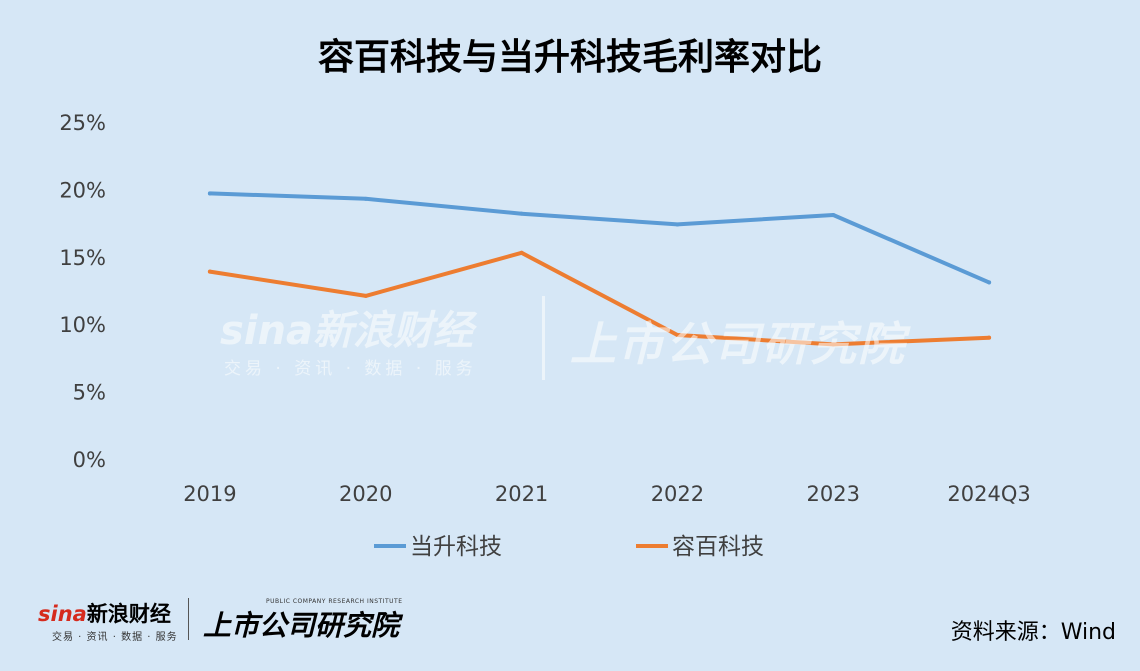 This screenshot has height=671, width=1140. What do you see at coordinates (521, 494) in the screenshot?
I see `x-tick-label: 2021` at bounding box center [521, 494].